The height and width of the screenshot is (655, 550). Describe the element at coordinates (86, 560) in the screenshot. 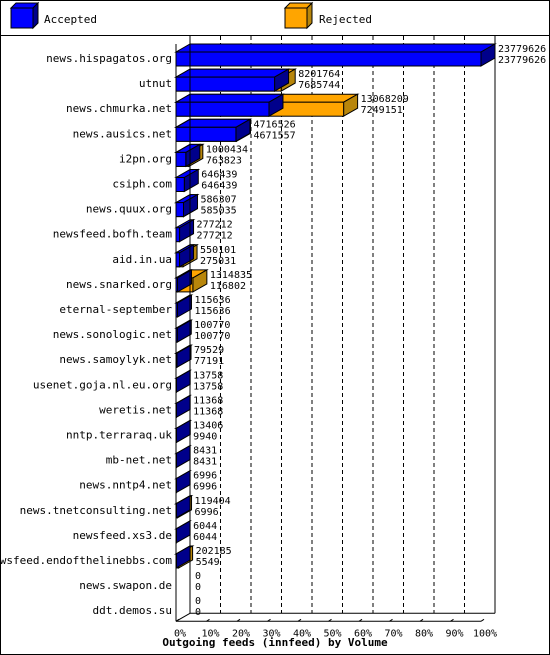

I see `category-label: newsfeed.endofthelinebbs.com` at that location.